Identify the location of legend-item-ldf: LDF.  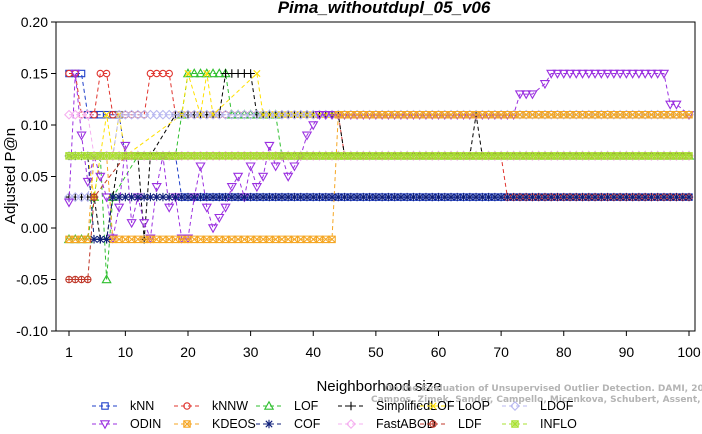
(451, 424).